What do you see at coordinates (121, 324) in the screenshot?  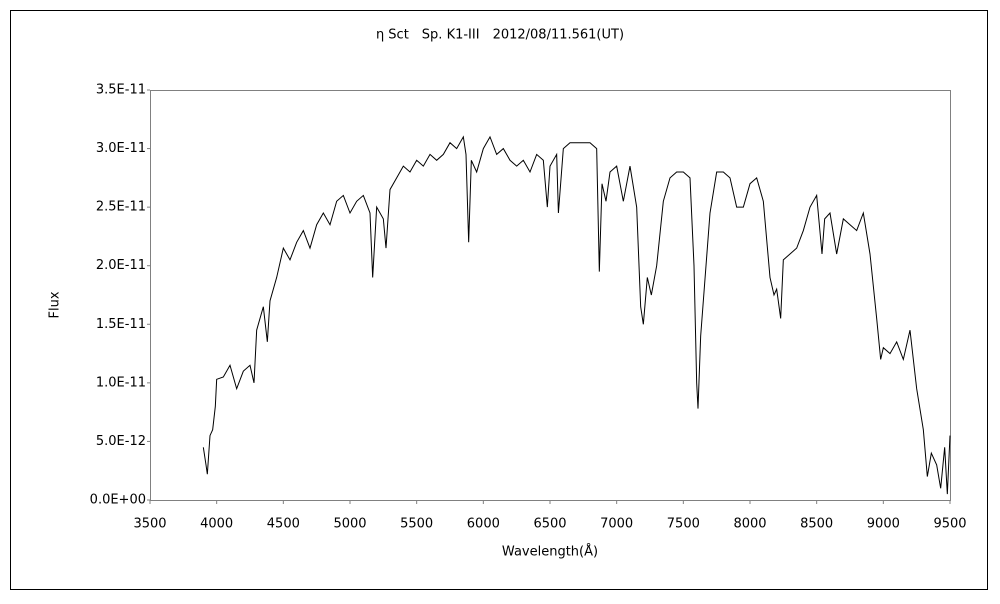 I see `y-tick-label: 1.5E-11` at bounding box center [121, 324].